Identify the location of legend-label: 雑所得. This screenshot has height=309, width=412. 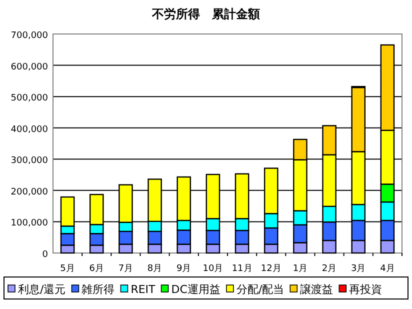
(98, 289).